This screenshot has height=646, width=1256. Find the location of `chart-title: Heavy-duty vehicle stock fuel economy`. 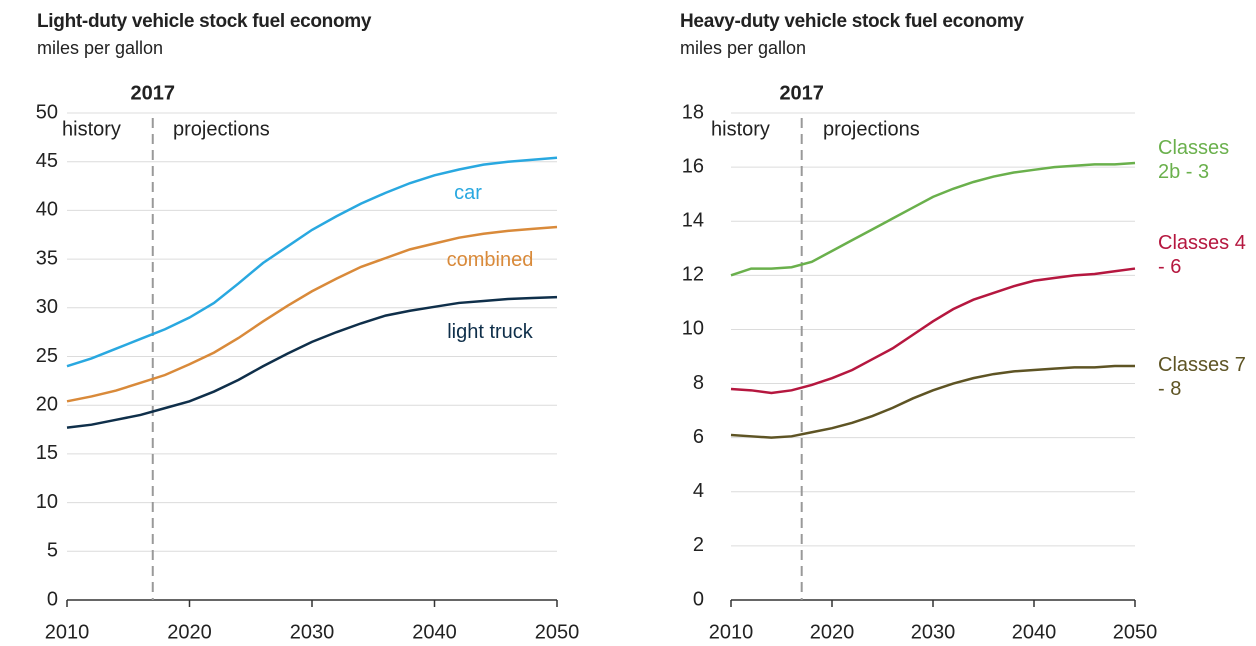

chart-title: Heavy-duty vehicle stock fuel economy is located at coordinates (852, 21).